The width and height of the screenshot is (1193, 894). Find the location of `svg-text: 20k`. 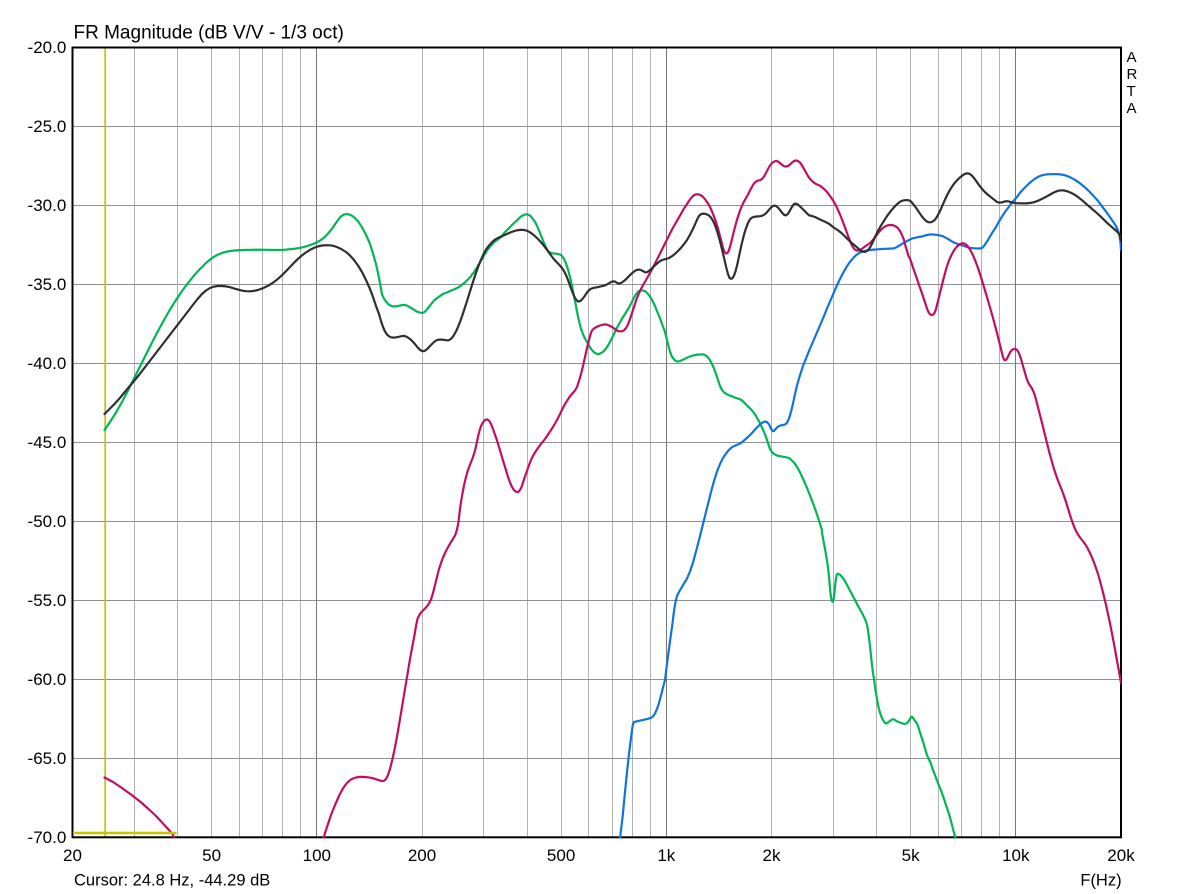

svg-text: 20k is located at coordinates (1121, 855).